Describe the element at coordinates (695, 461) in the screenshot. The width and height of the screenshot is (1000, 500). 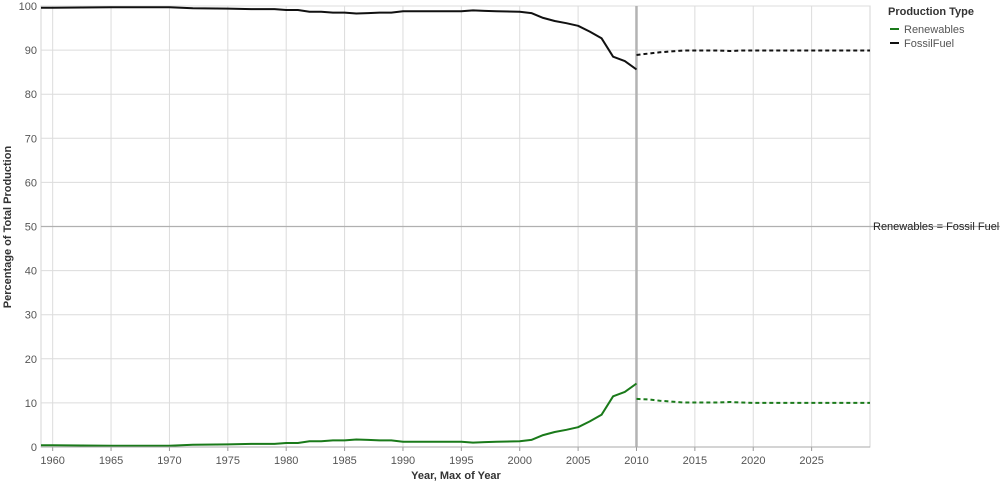
I see `x-tick-label: 2015` at that location.